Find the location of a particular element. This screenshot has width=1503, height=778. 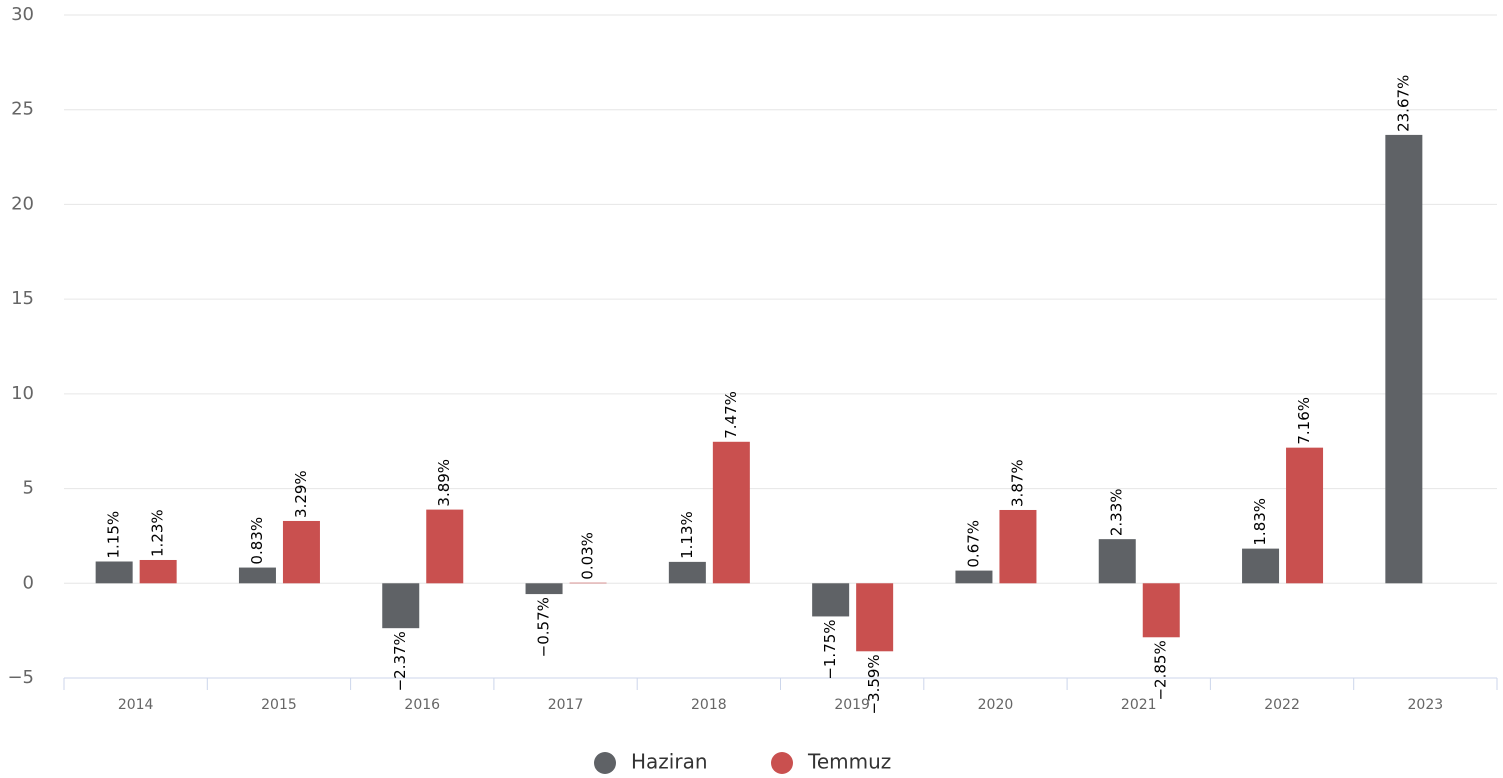

legend-label: Haziran is located at coordinates (669, 762).